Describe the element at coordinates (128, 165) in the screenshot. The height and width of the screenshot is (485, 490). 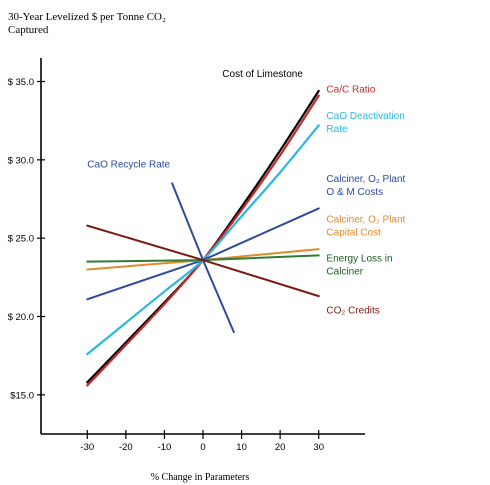
I see `series-label: CaO Recycle Rate` at that location.